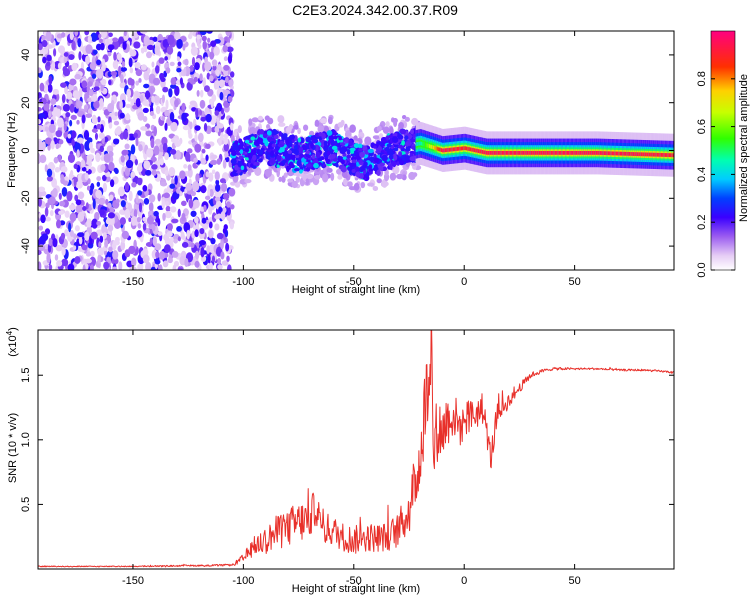 The width and height of the screenshot is (750, 600). I want to click on x-tick-label: -50, so click(354, 581).